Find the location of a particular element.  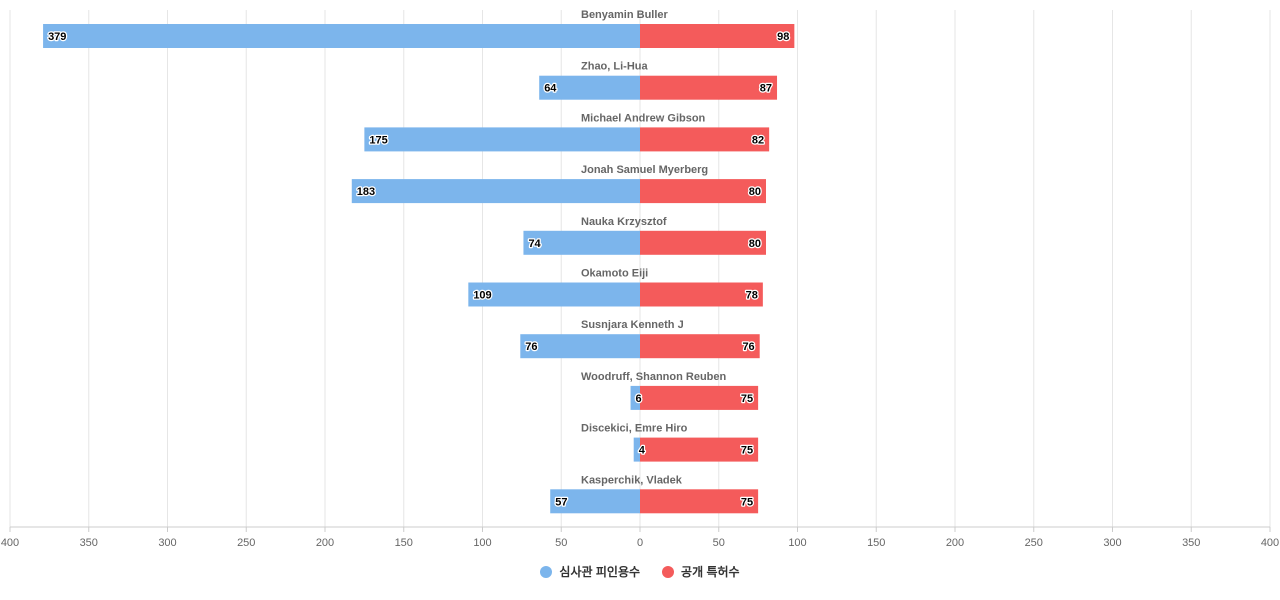

chart-legend: 심사관 피인용수 공개 특허수 is located at coordinates (640, 571).